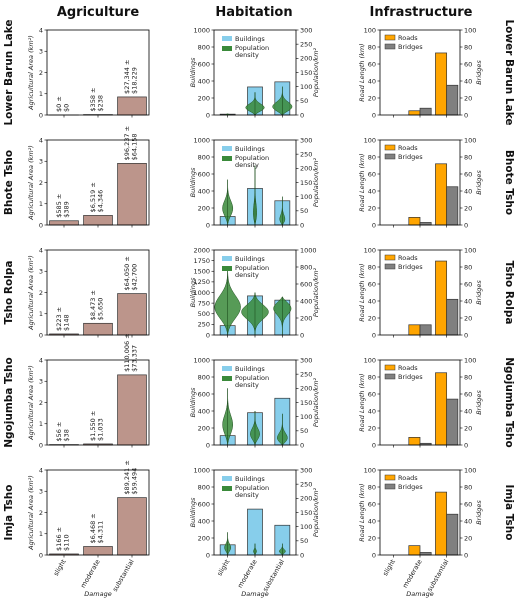 This screenshot has width=517, height=600. Describe the element at coordinates (410, 487) in the screenshot. I see `legend-label-bridges: Bridges` at that location.